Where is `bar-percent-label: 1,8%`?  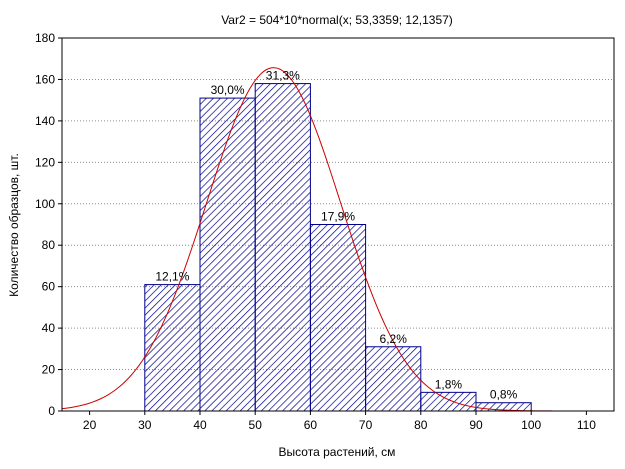 bar-percent-label: 1,8% is located at coordinates (449, 384).